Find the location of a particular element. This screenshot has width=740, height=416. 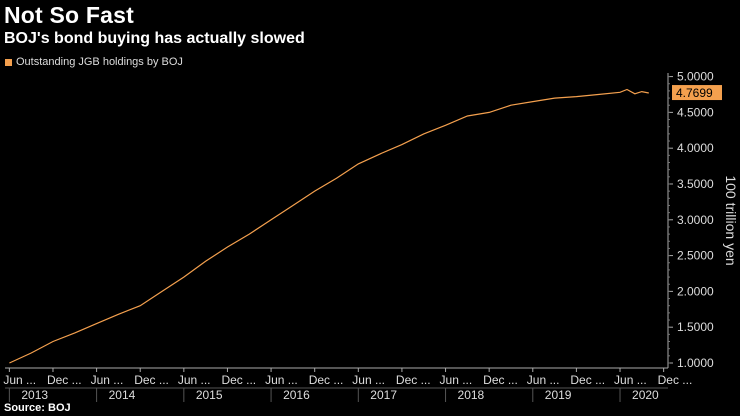

y-tick-label: 3.0000 is located at coordinates (695, 220).